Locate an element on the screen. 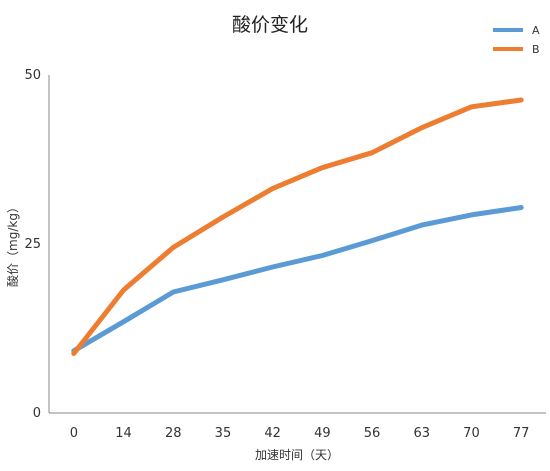  x-tick-label: 63 is located at coordinates (421, 433).